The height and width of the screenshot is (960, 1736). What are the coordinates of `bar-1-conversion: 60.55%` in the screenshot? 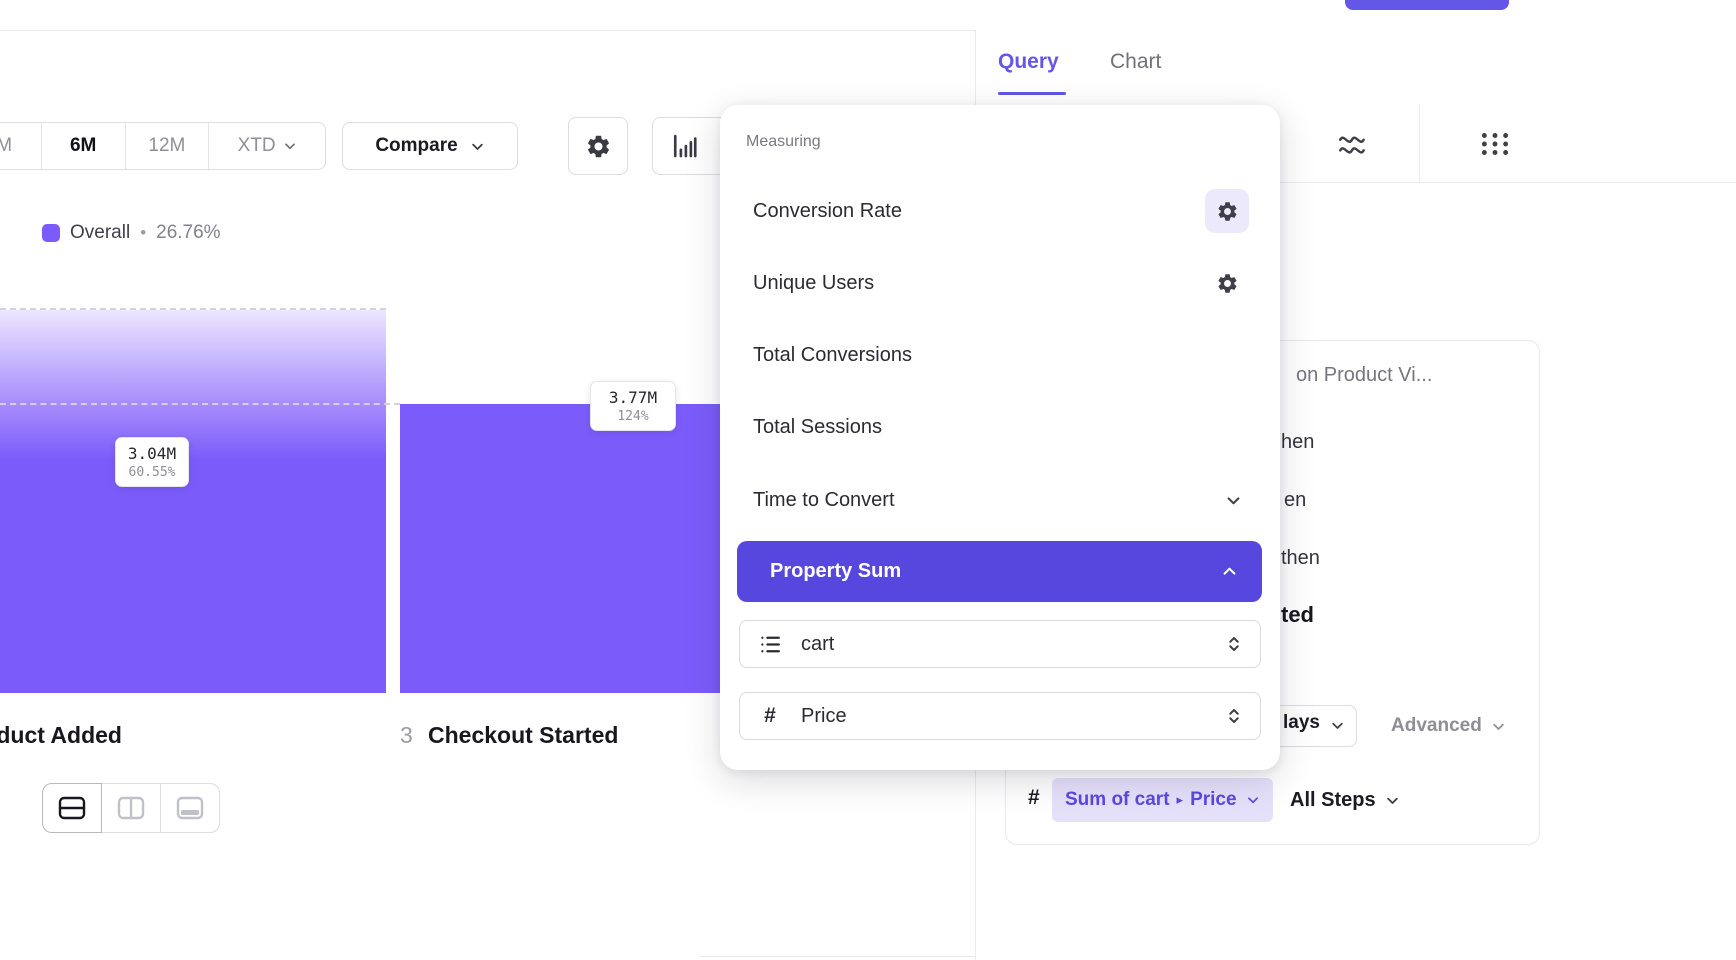 It's located at (152, 472).